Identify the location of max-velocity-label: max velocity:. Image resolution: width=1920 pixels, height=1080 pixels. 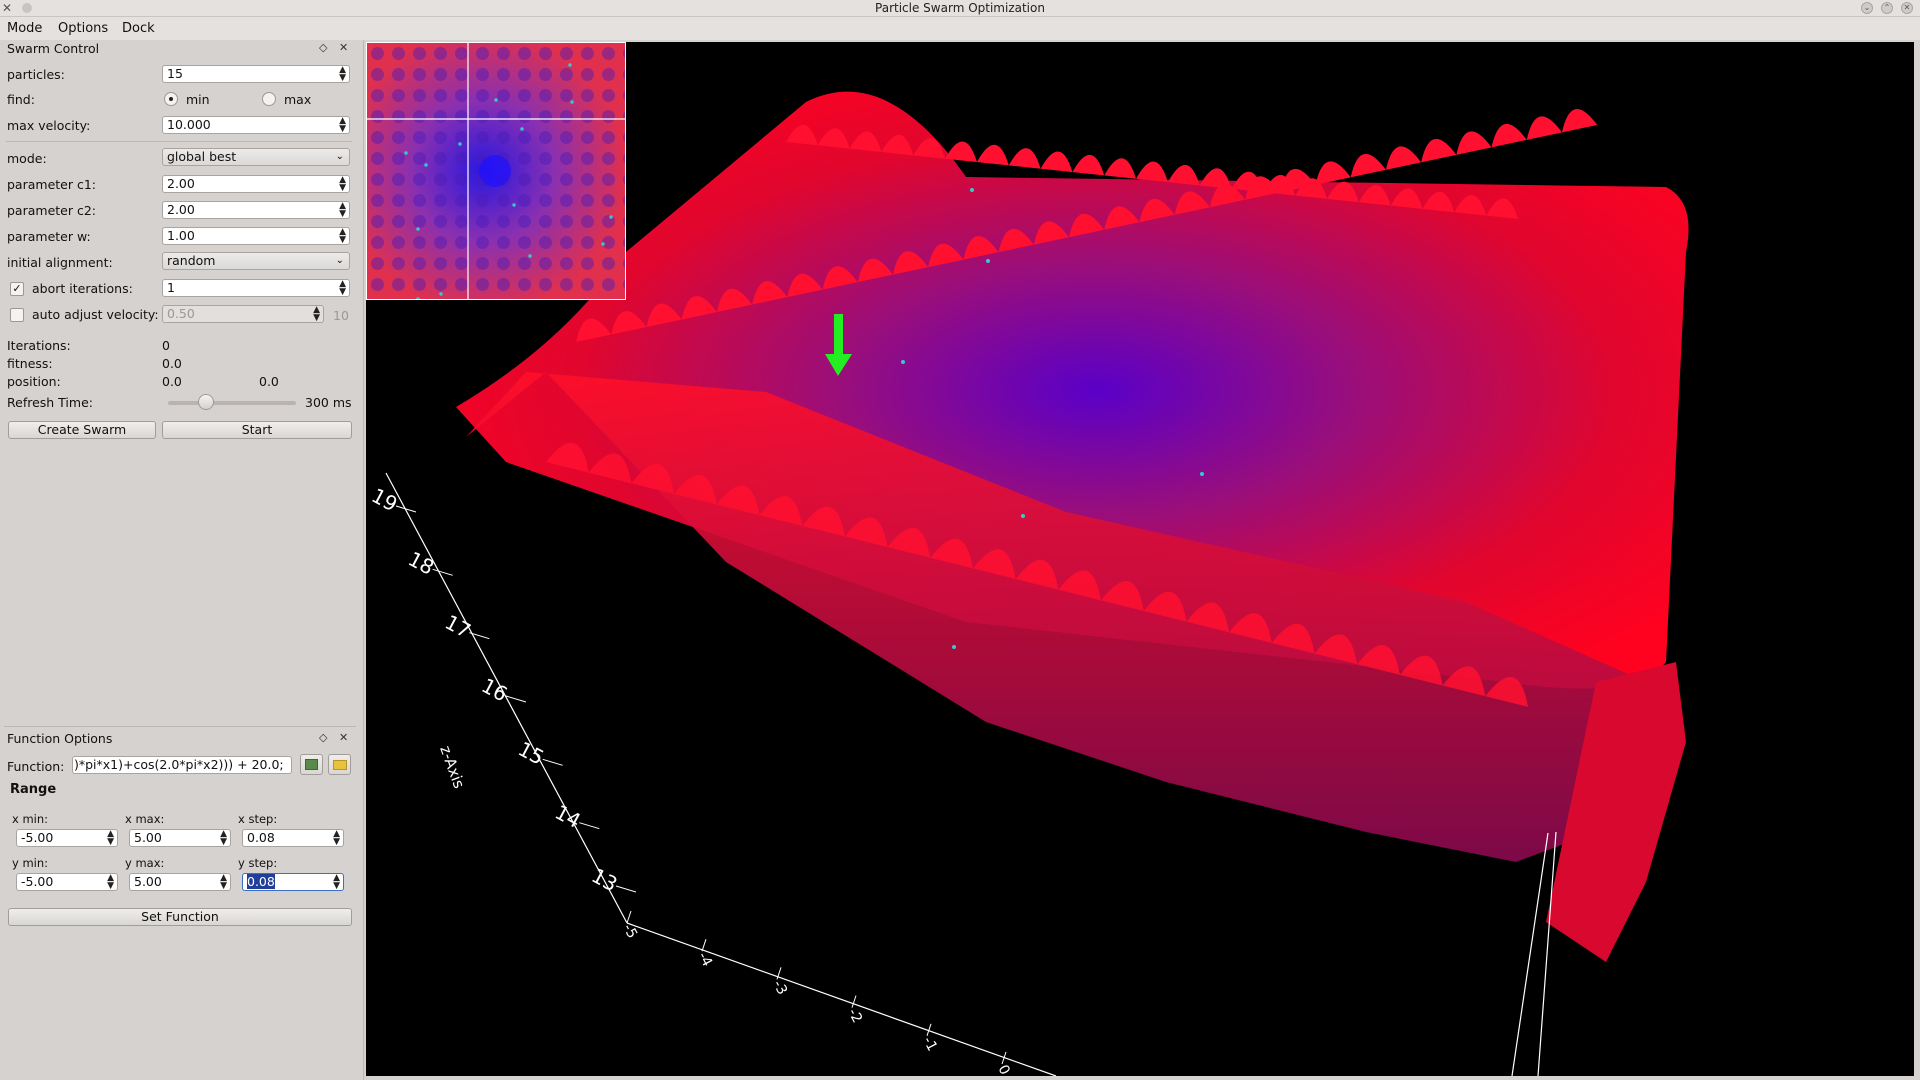
(49, 125).